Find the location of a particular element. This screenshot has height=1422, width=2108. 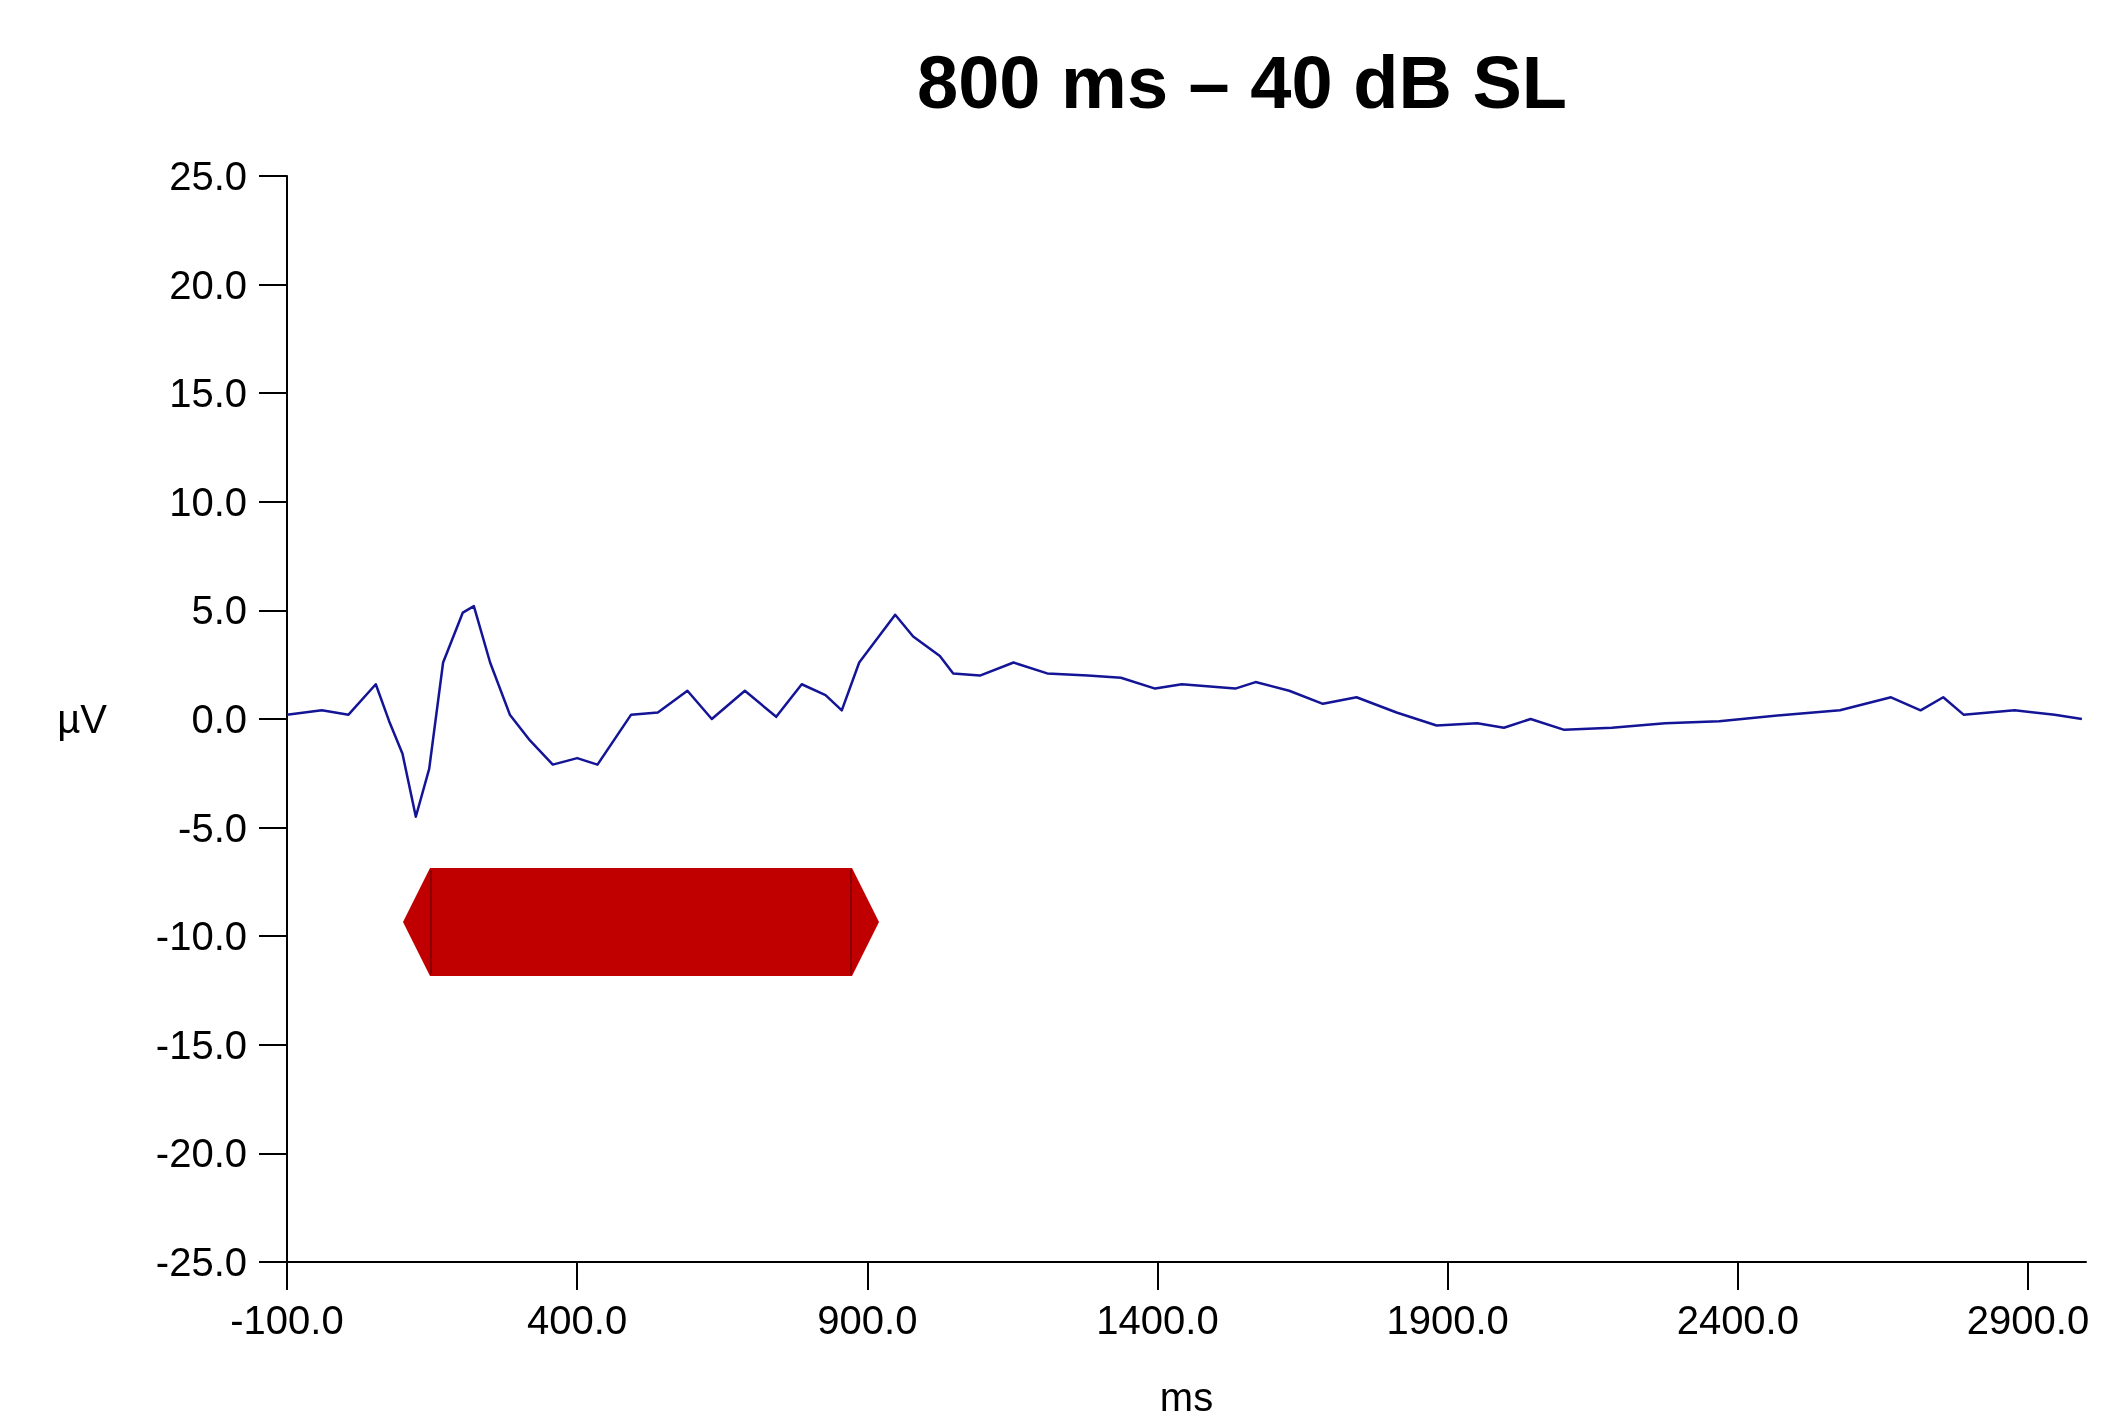

y-tick-label: -20.0 is located at coordinates (201, 1153).